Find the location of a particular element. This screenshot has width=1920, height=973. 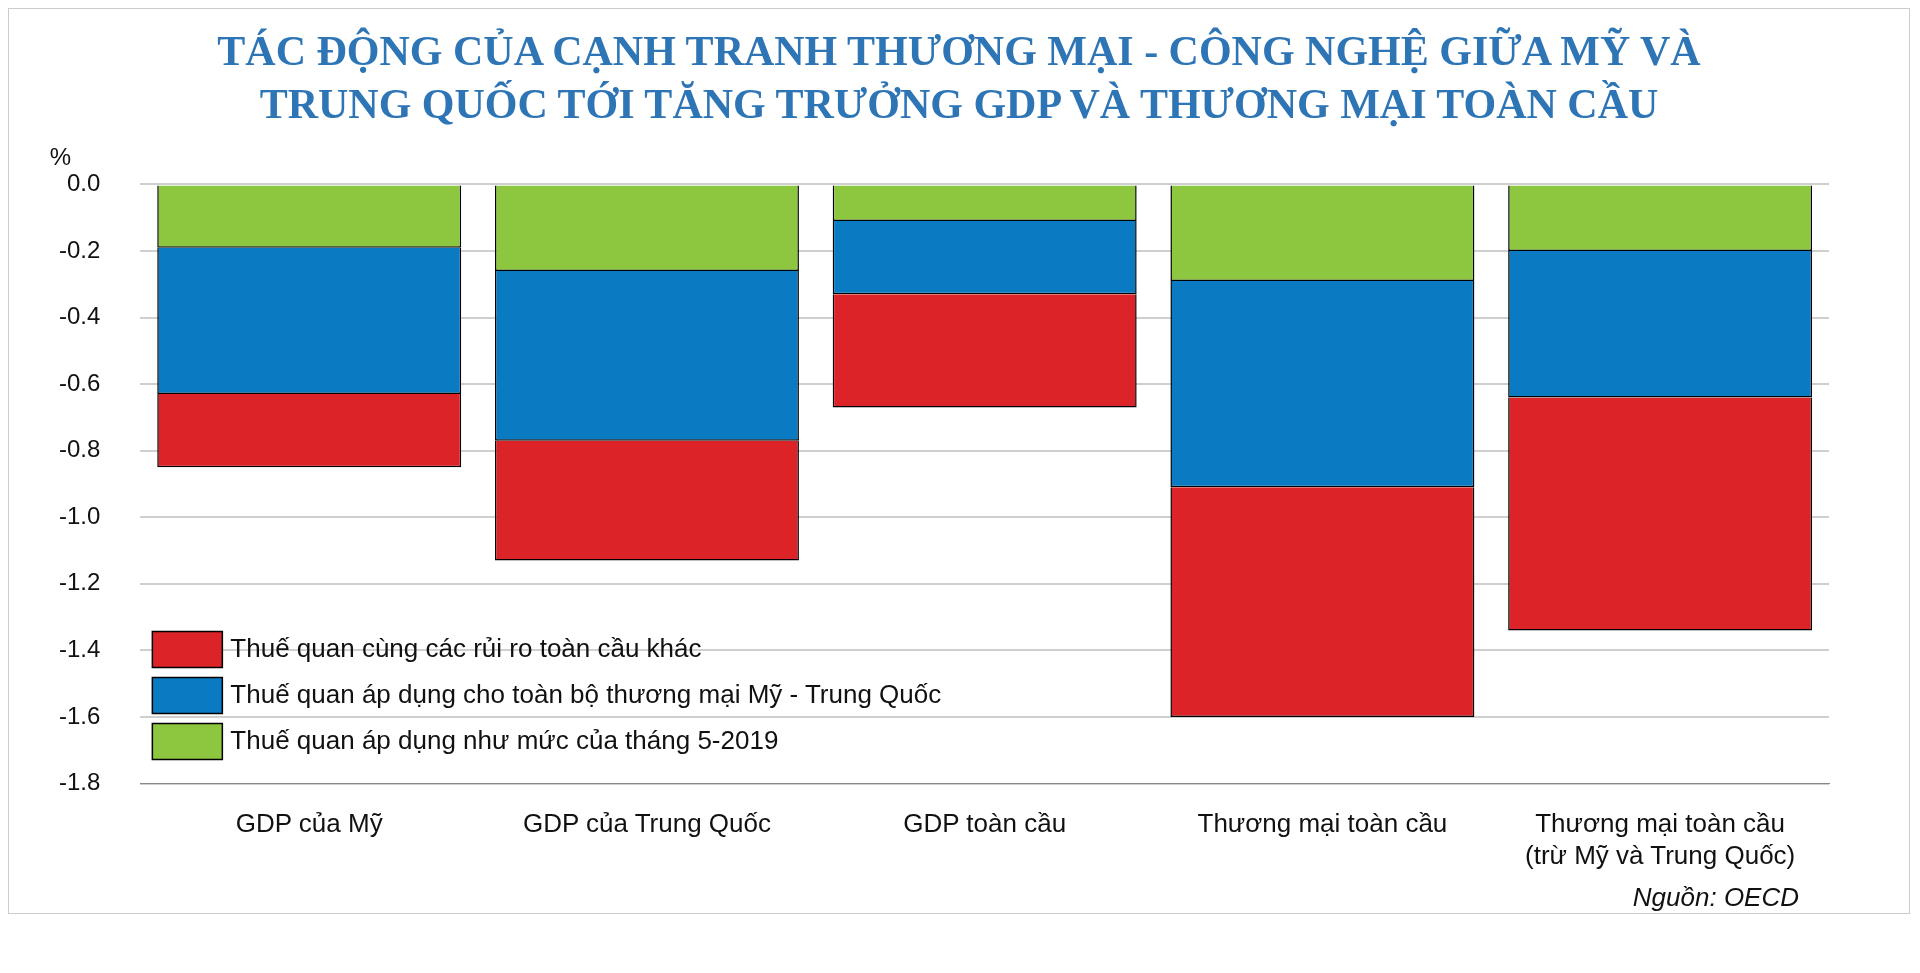

y-tick-label: -1.6 is located at coordinates (80, 715).